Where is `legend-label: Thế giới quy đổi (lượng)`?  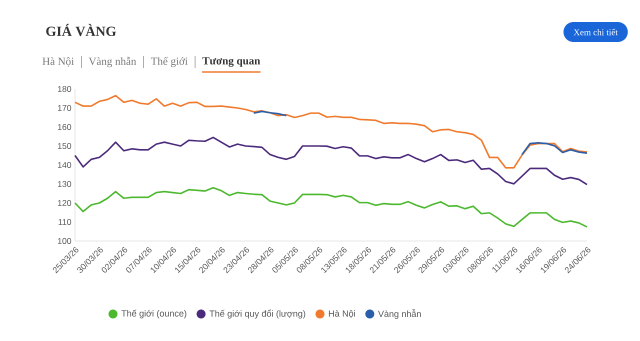 legend-label: Thế giới quy đổi (lượng) is located at coordinates (257, 314).